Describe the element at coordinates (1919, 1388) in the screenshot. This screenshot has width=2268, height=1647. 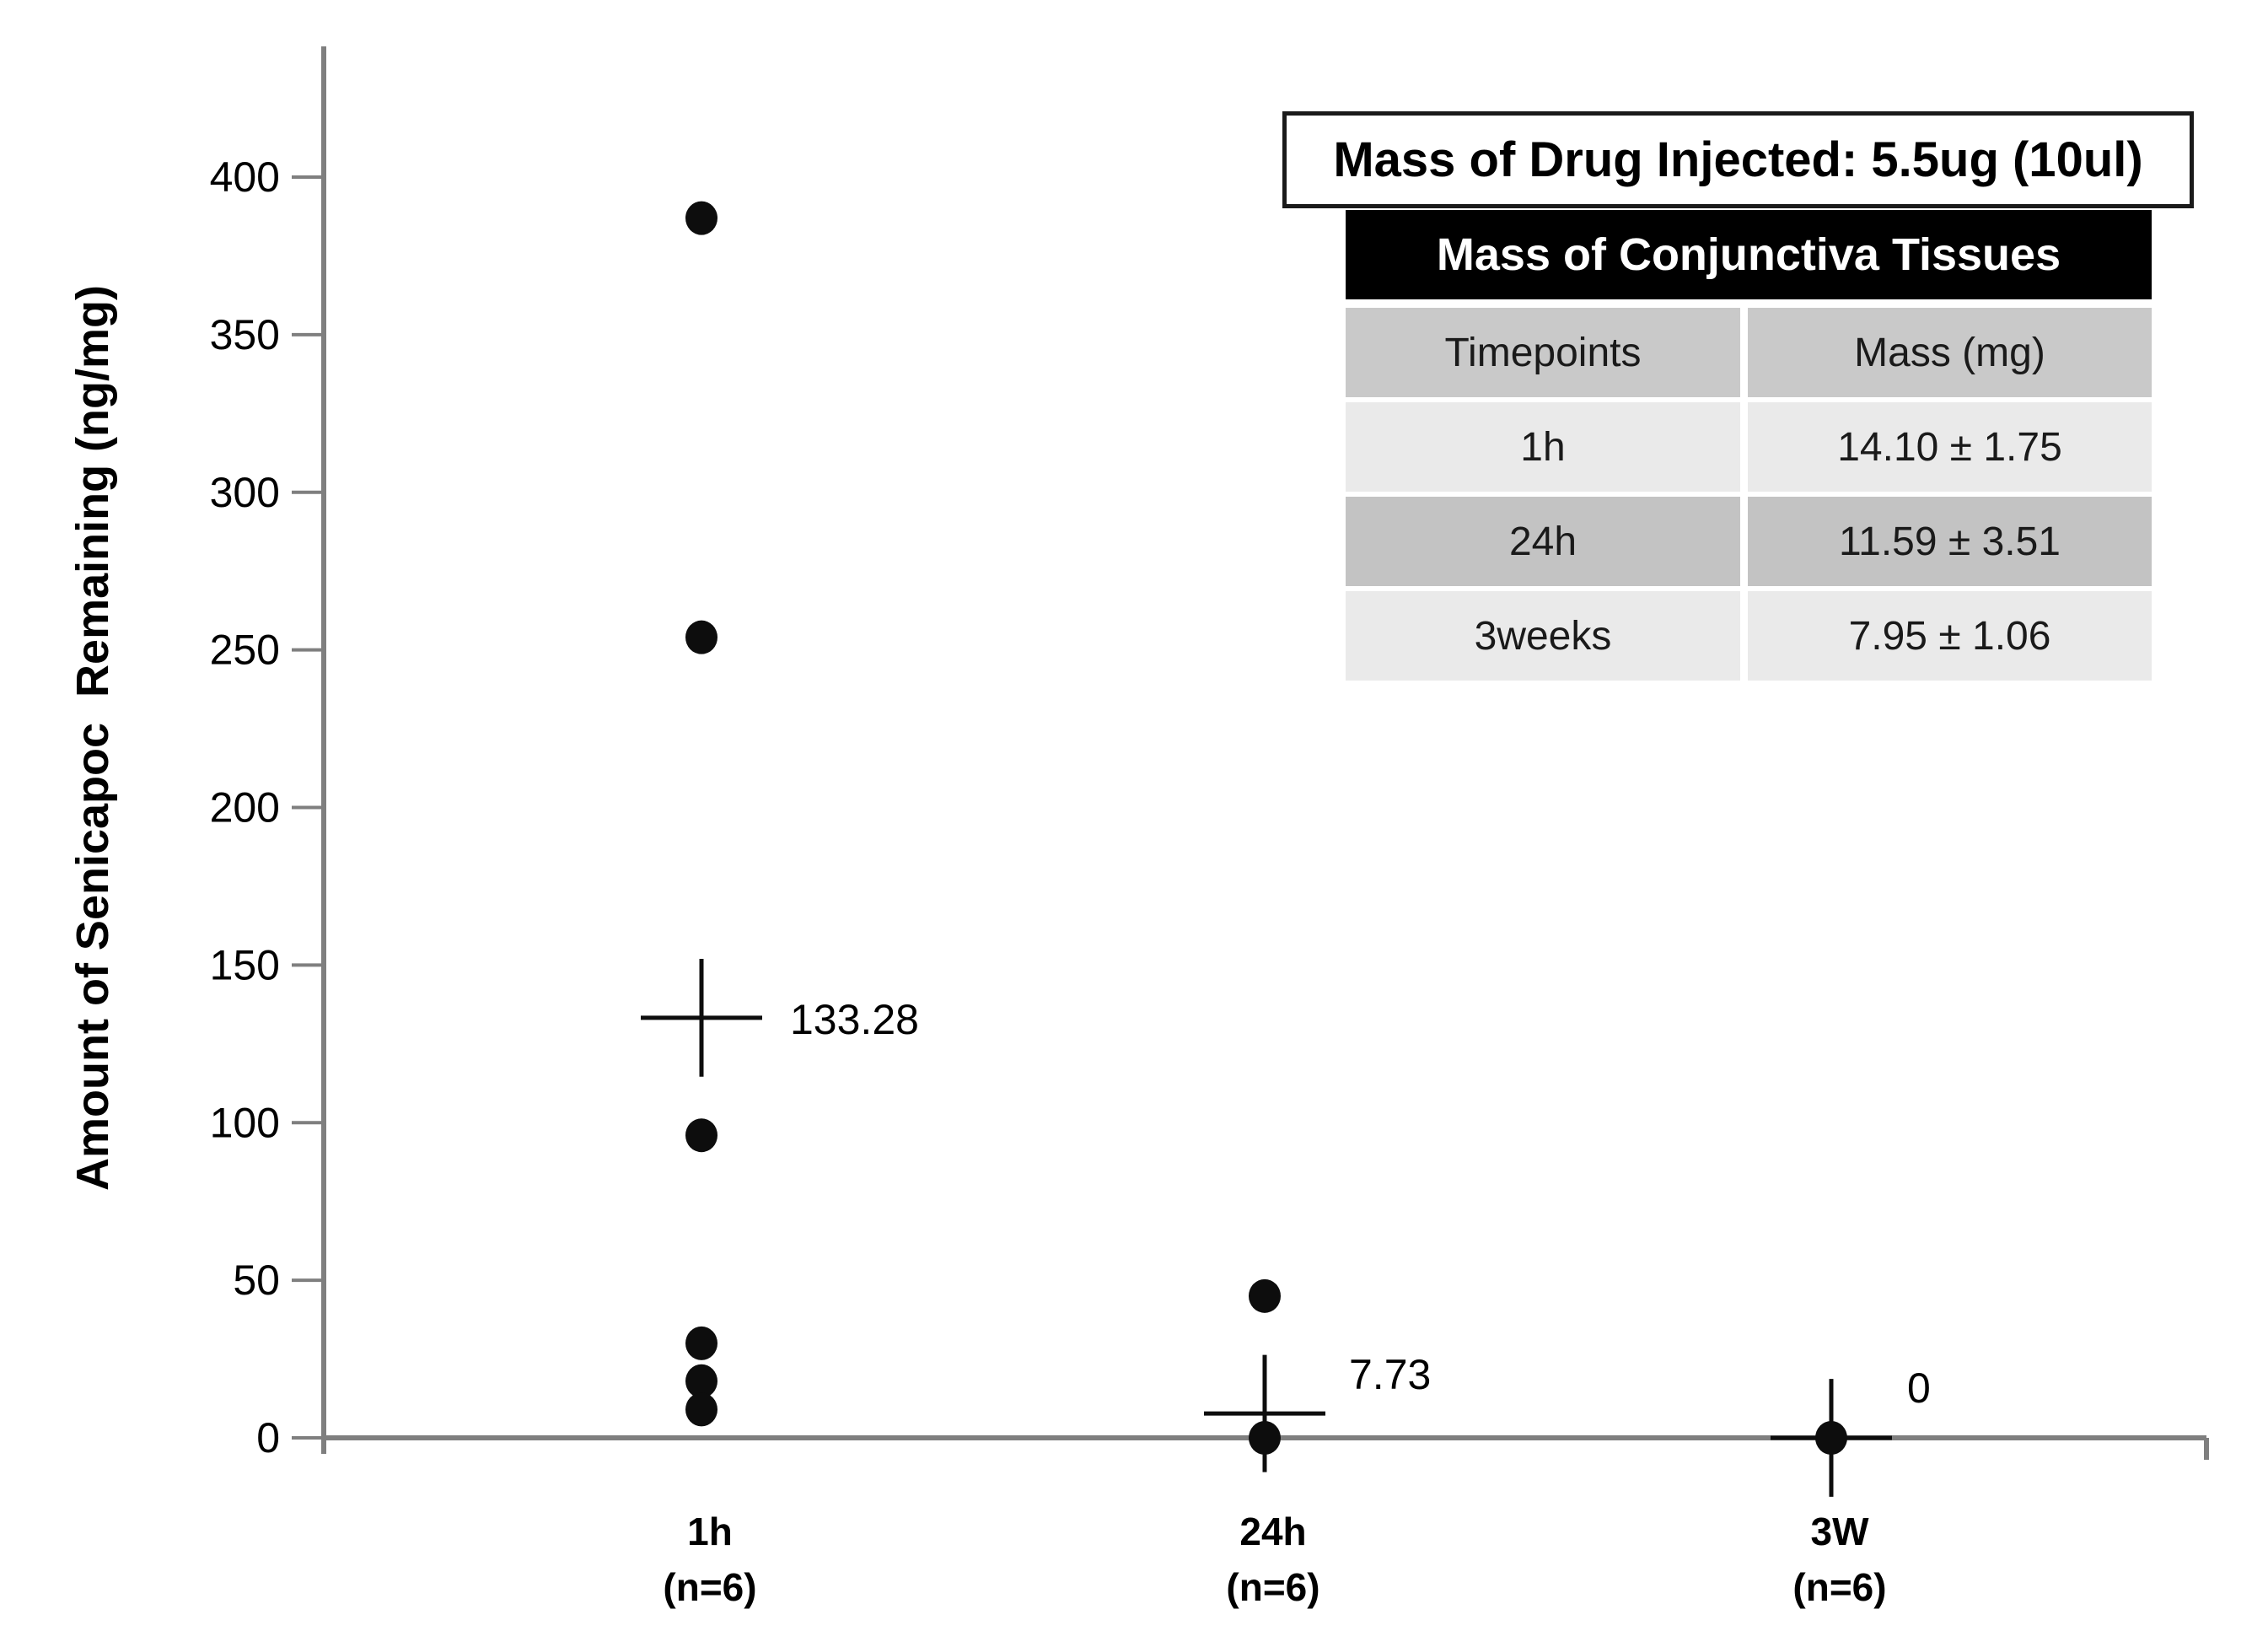
I see `mean-value-label: 0` at that location.